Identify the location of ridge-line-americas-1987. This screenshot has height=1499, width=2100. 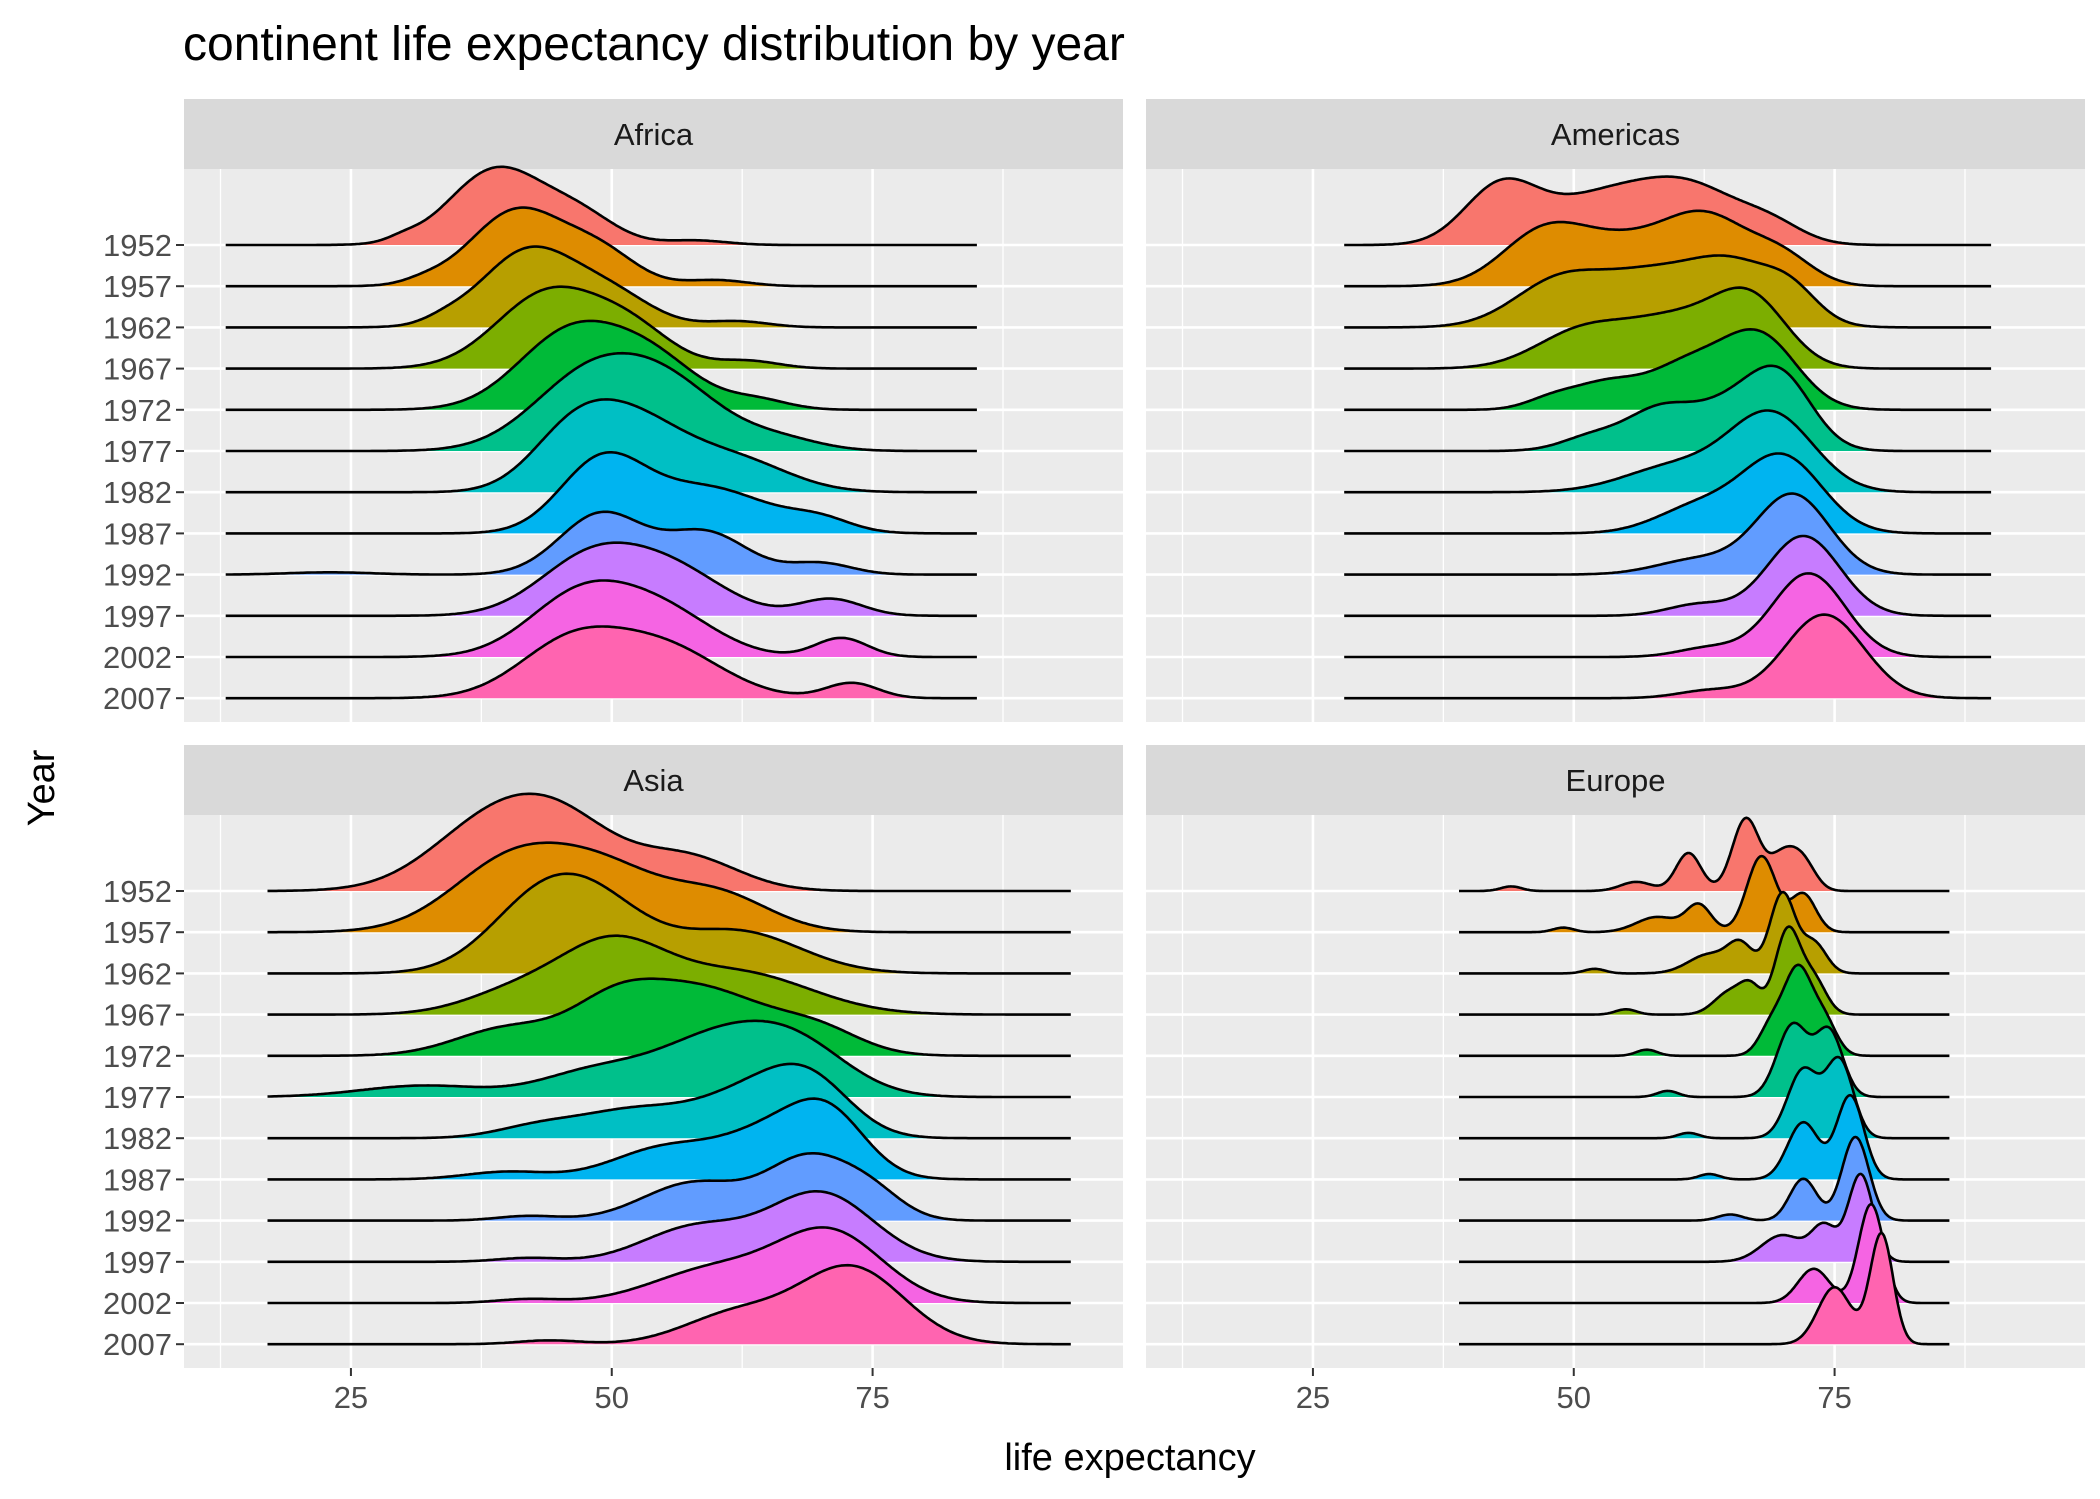
(1668, 493).